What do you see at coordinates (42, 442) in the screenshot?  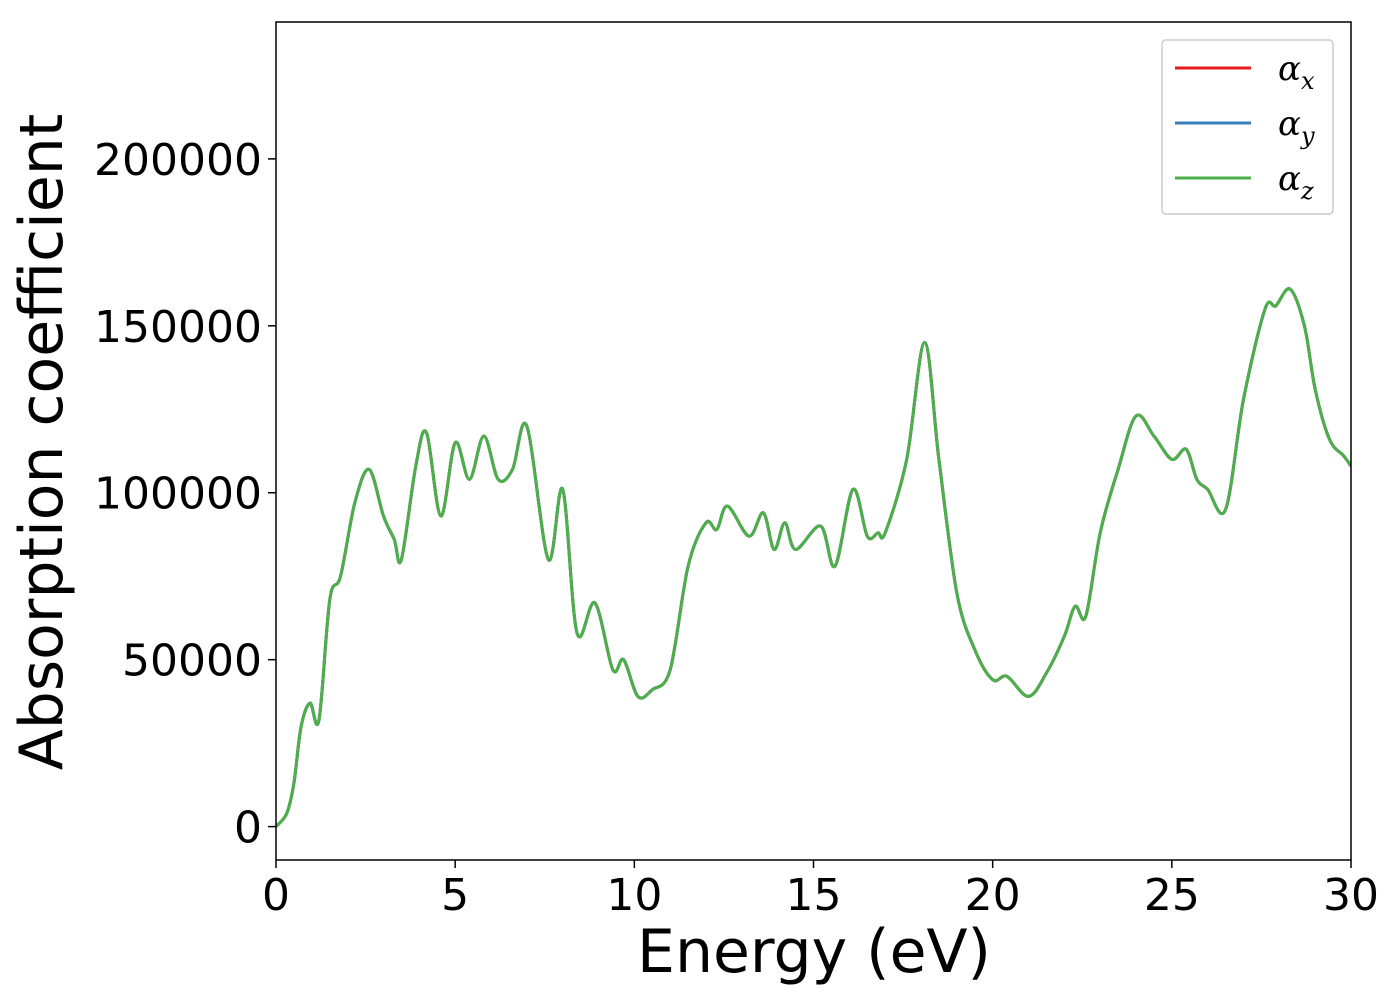 I see `y-axis-label: Absorption coefficient` at bounding box center [42, 442].